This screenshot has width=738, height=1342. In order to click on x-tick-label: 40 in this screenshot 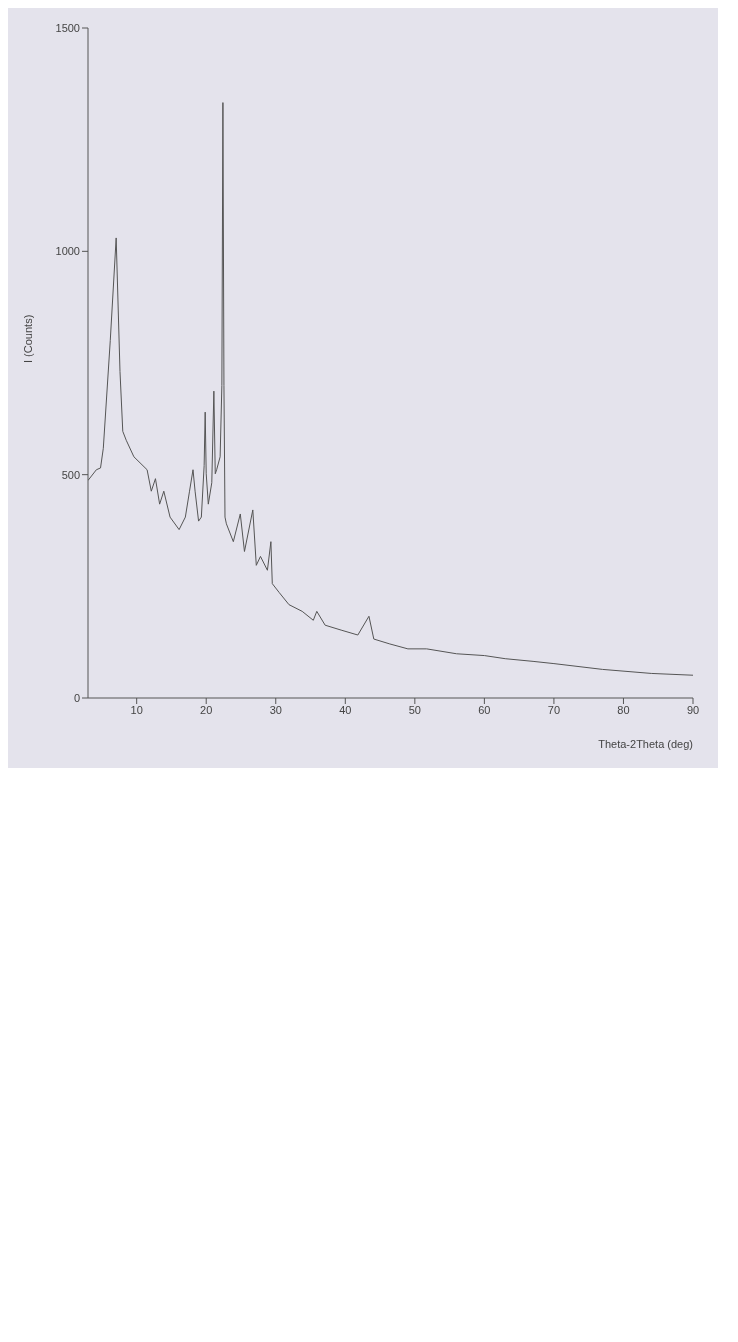, I will do `click(345, 709)`.